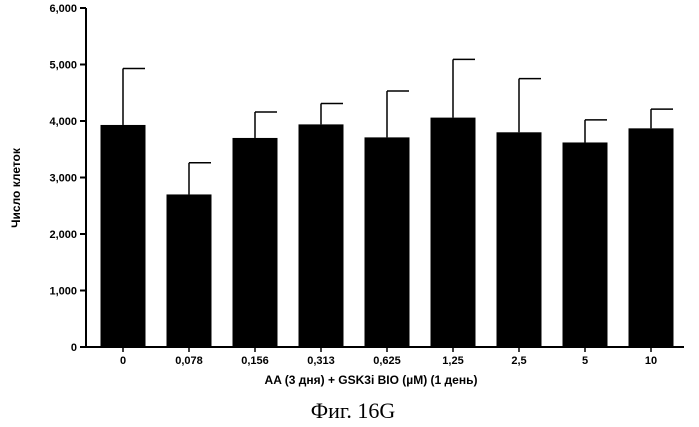  Describe the element at coordinates (189, 361) in the screenshot. I see `x-tick-label: 0,078` at that location.